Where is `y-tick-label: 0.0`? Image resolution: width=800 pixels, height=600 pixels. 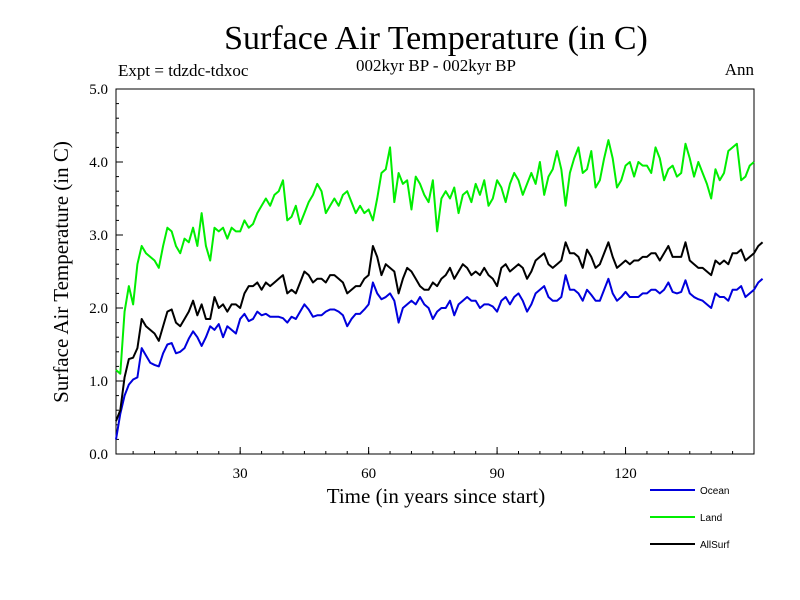
y-tick-label: 0.0 is located at coordinates (98, 455).